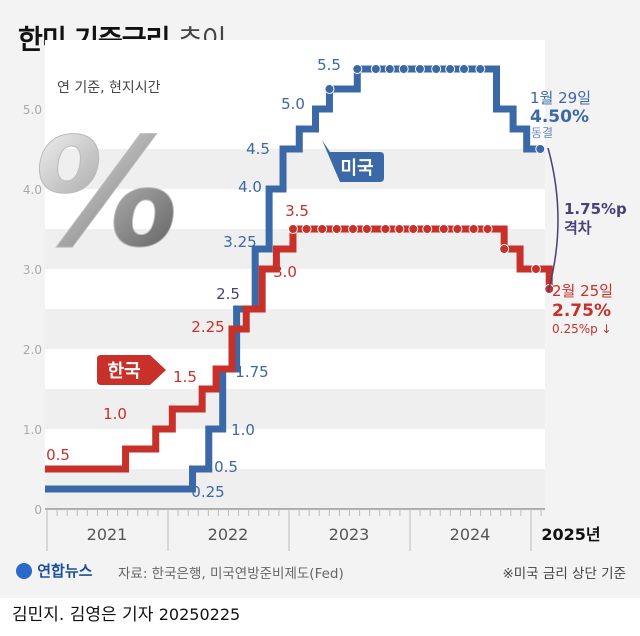 The height and width of the screenshot is (636, 640). I want to click on x-tick-label: 2023, so click(349, 534).